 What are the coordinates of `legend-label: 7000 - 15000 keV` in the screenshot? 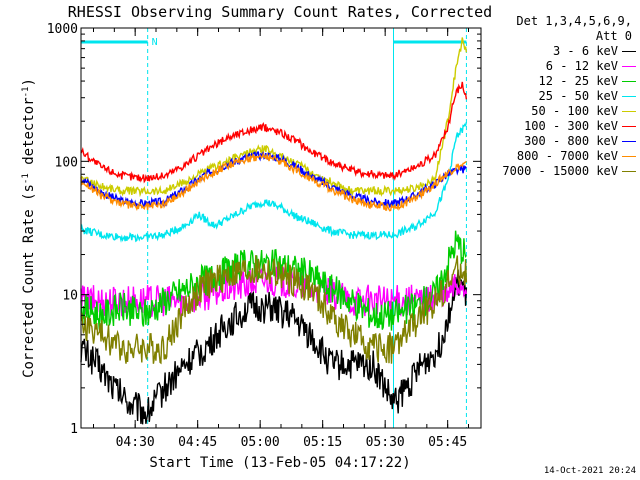 It's located at (560, 171).